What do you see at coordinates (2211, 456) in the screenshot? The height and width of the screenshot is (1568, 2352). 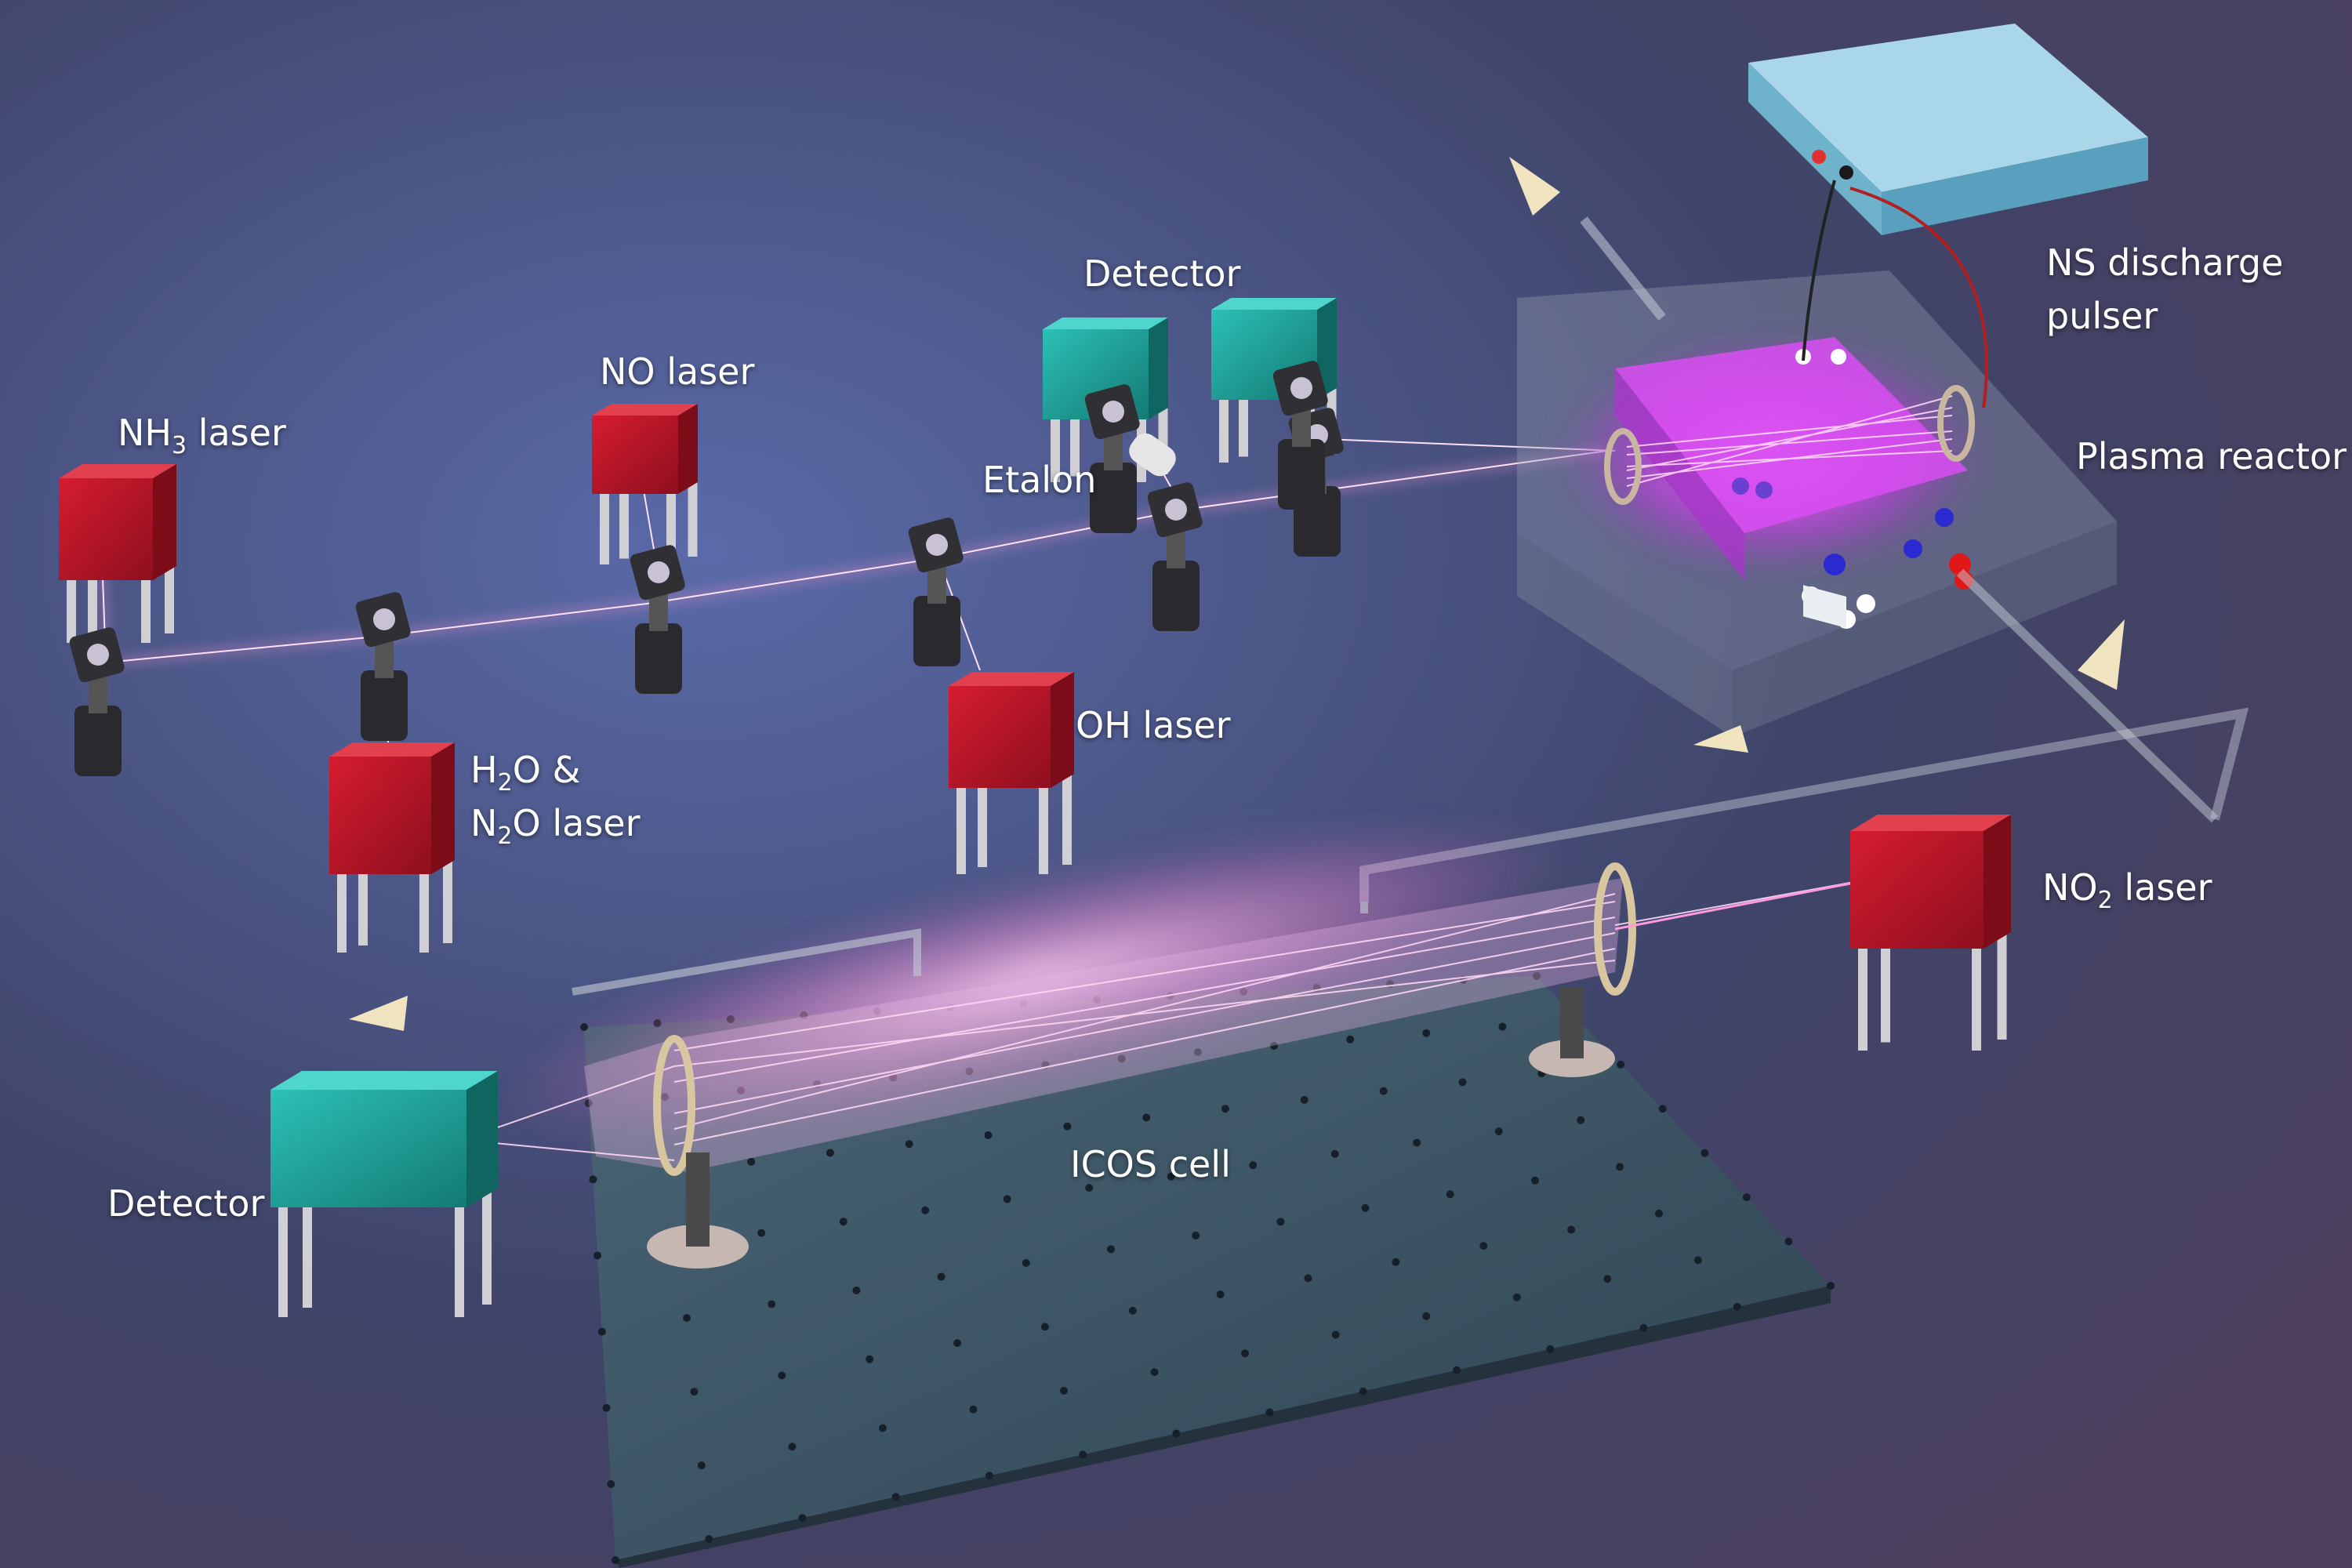 I see `plasma-reactor-label: Plasma reactor` at bounding box center [2211, 456].